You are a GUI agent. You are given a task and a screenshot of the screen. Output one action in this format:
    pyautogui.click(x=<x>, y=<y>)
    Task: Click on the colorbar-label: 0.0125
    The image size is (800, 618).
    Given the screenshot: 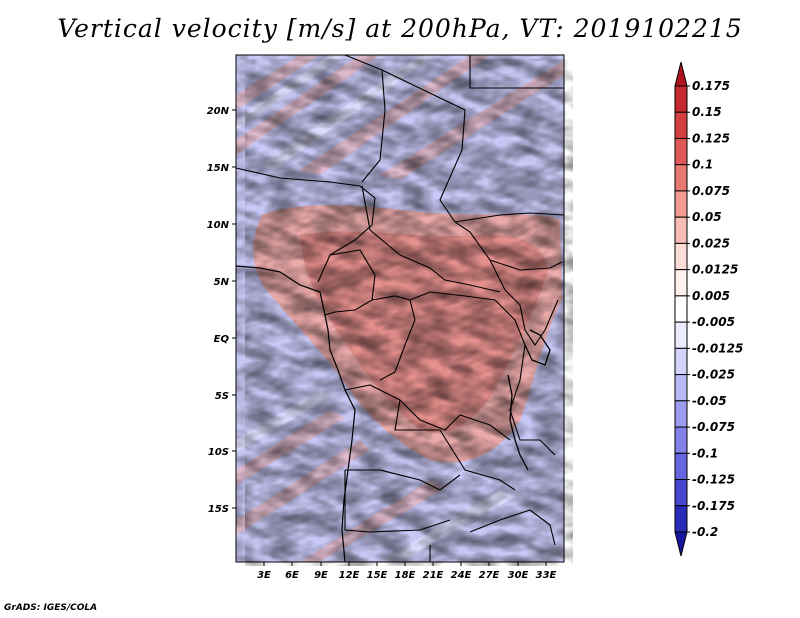 What is the action you would take?
    pyautogui.click(x=715, y=270)
    